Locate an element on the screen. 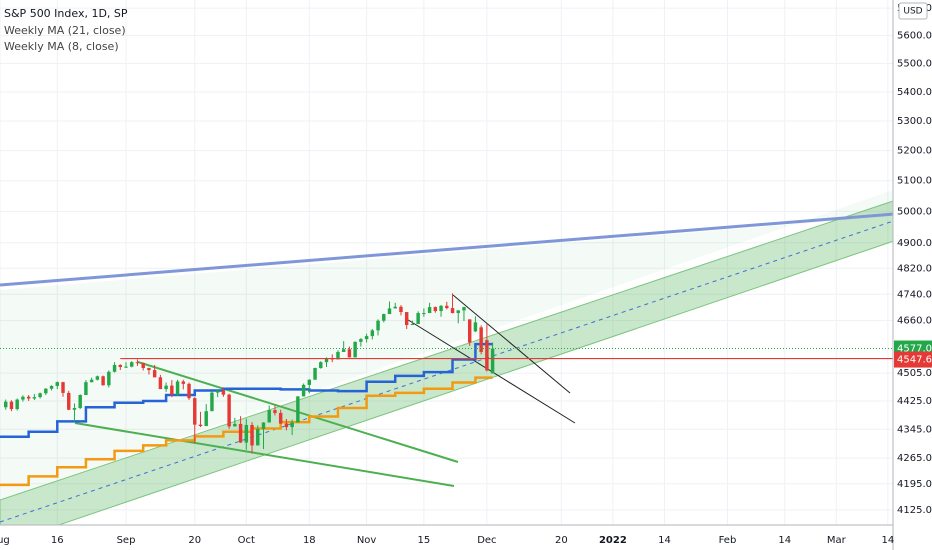 The width and height of the screenshot is (932, 550). x-tick-label: Oct is located at coordinates (246, 540).